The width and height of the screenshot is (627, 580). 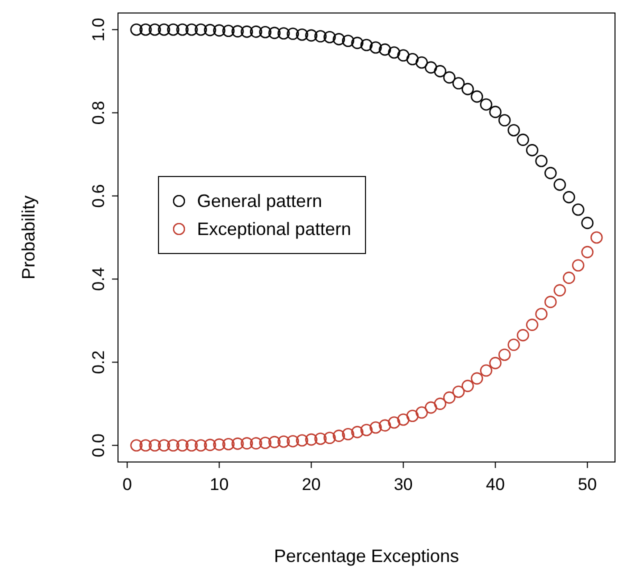 What do you see at coordinates (495, 484) in the screenshot?
I see `x-tick-label: 40` at bounding box center [495, 484].